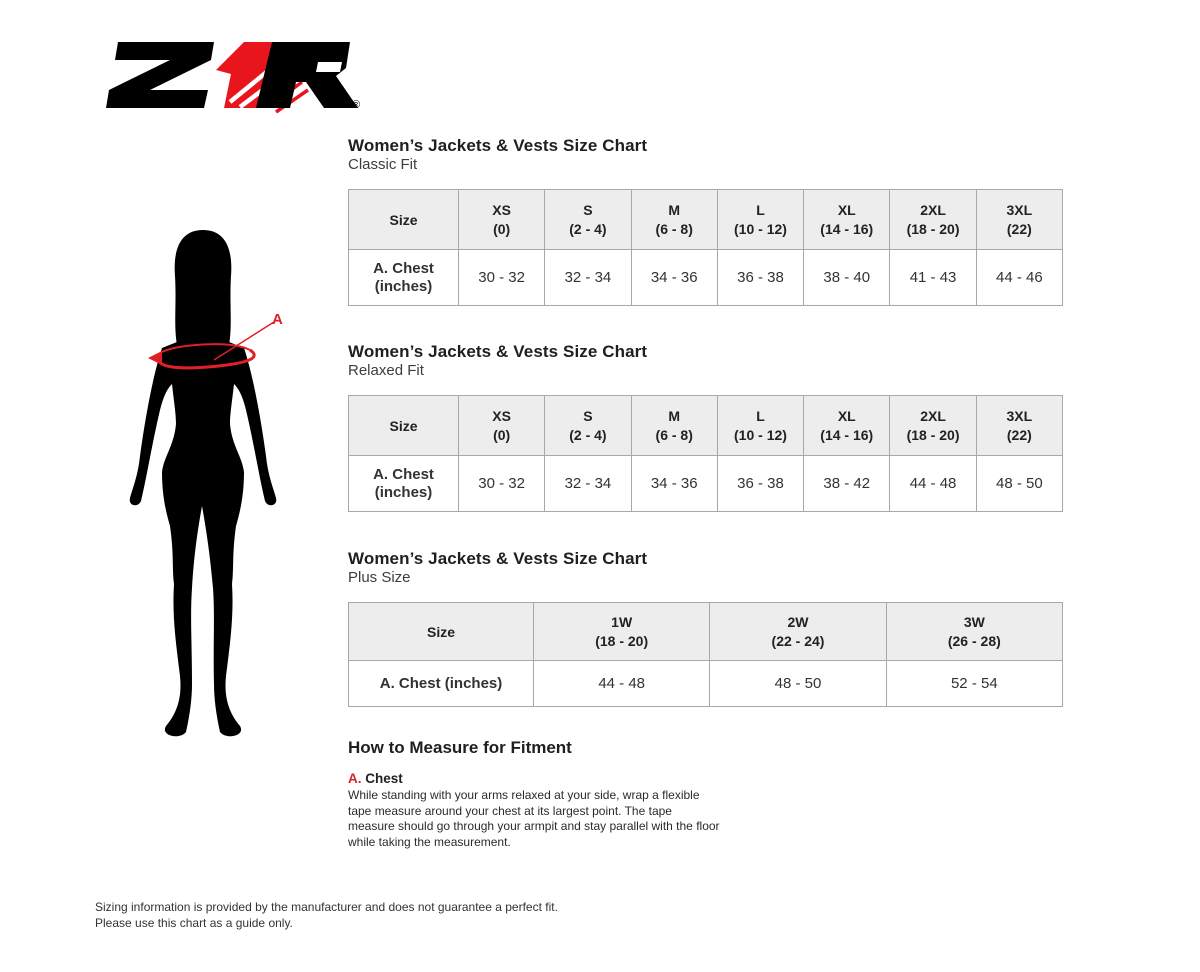 The image size is (1200, 972). Describe the element at coordinates (798, 640) in the screenshot. I see `size-range: (22 - 24)` at that location.